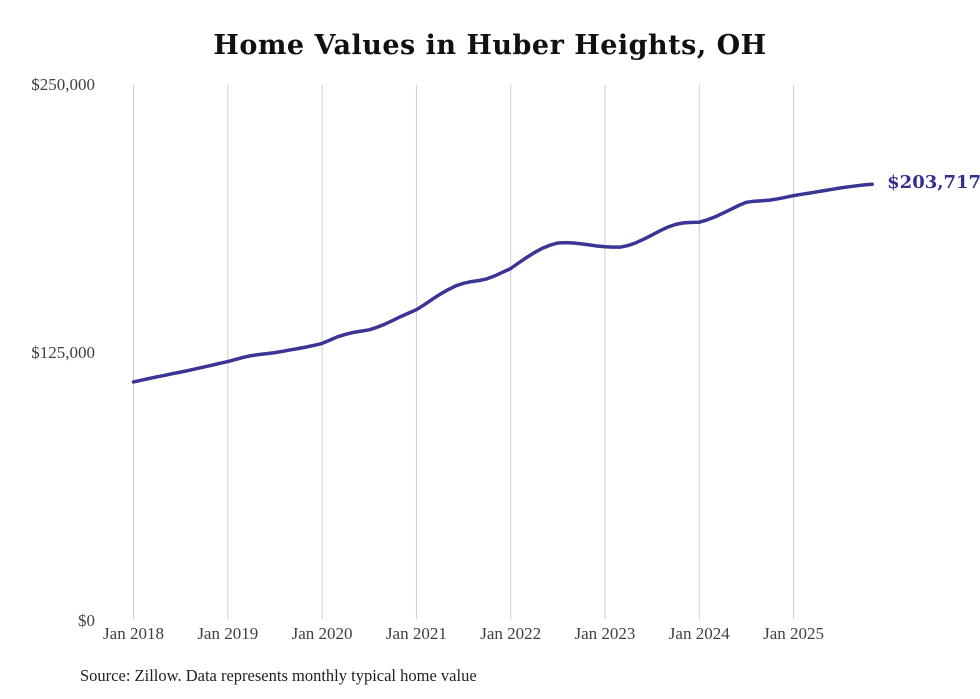 Image resolution: width=980 pixels, height=699 pixels. What do you see at coordinates (605, 633) in the screenshot?
I see `x-tick-label: Jan 2023` at bounding box center [605, 633].